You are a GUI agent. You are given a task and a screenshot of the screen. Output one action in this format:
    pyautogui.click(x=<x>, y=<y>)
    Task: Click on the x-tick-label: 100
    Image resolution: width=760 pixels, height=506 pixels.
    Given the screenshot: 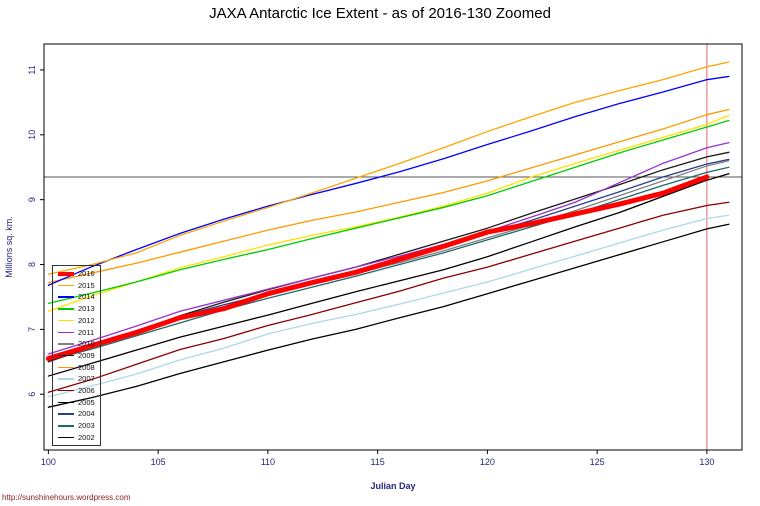 What is the action you would take?
    pyautogui.click(x=48, y=462)
    